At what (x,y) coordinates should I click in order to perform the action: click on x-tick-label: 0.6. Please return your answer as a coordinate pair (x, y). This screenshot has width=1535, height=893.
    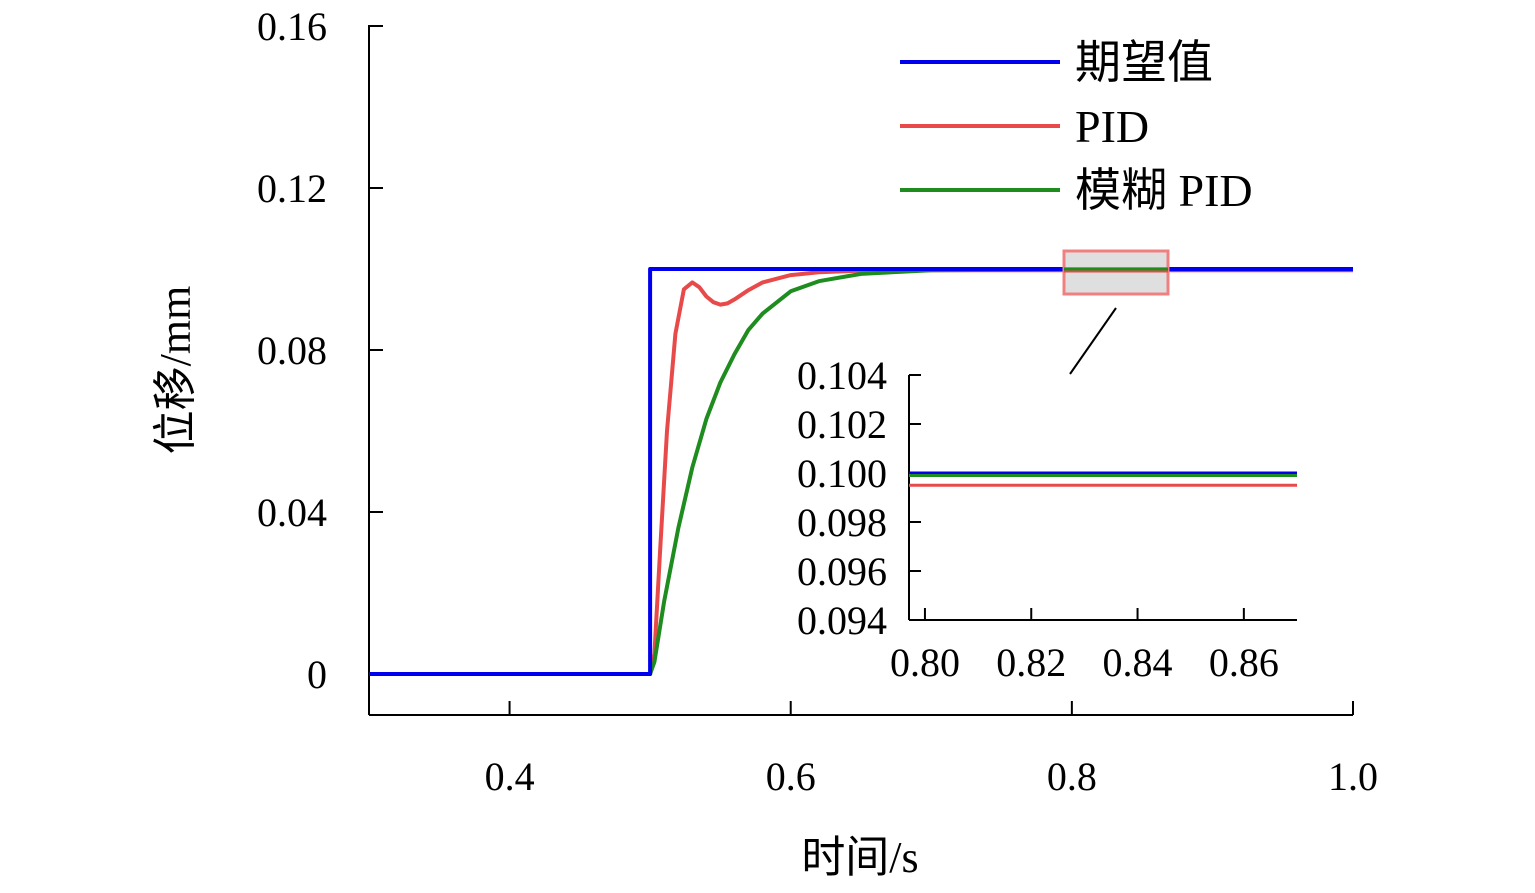
    Looking at the image, I should click on (791, 776).